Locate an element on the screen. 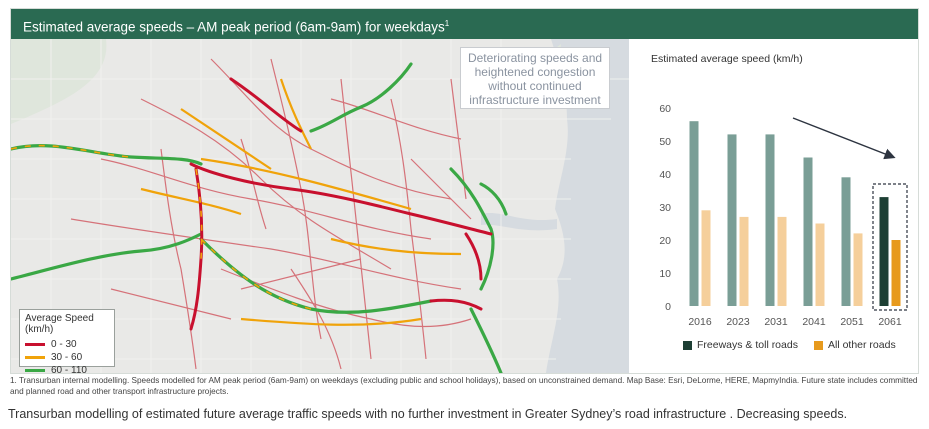 Image resolution: width=929 pixels, height=429 pixels. chart-legend-freeways: Freeways & toll roads is located at coordinates (740, 345).